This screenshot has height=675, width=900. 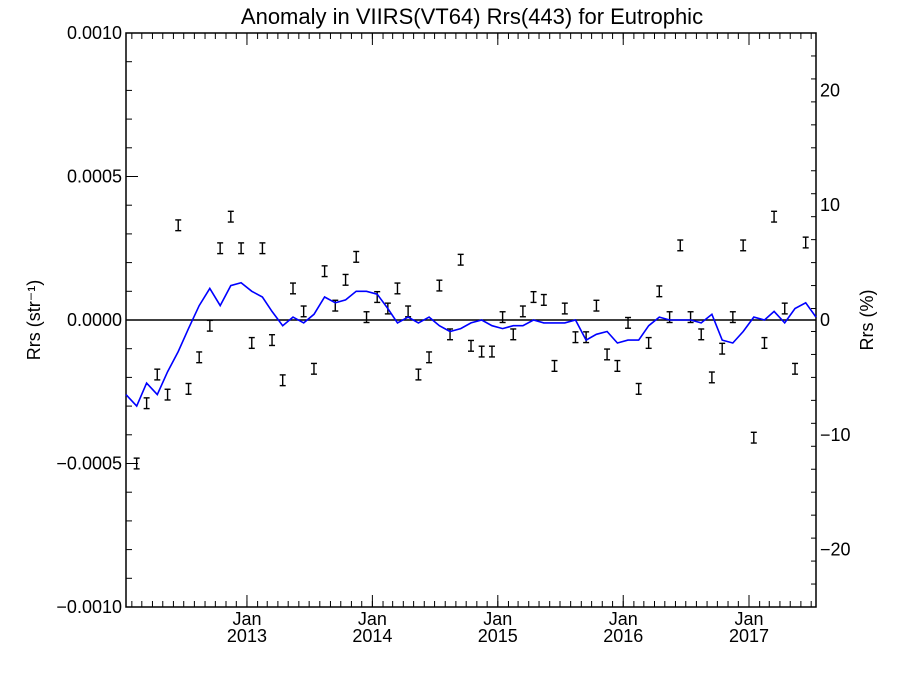 I want to click on x-tick-label-year: 2014, so click(x=372, y=636).